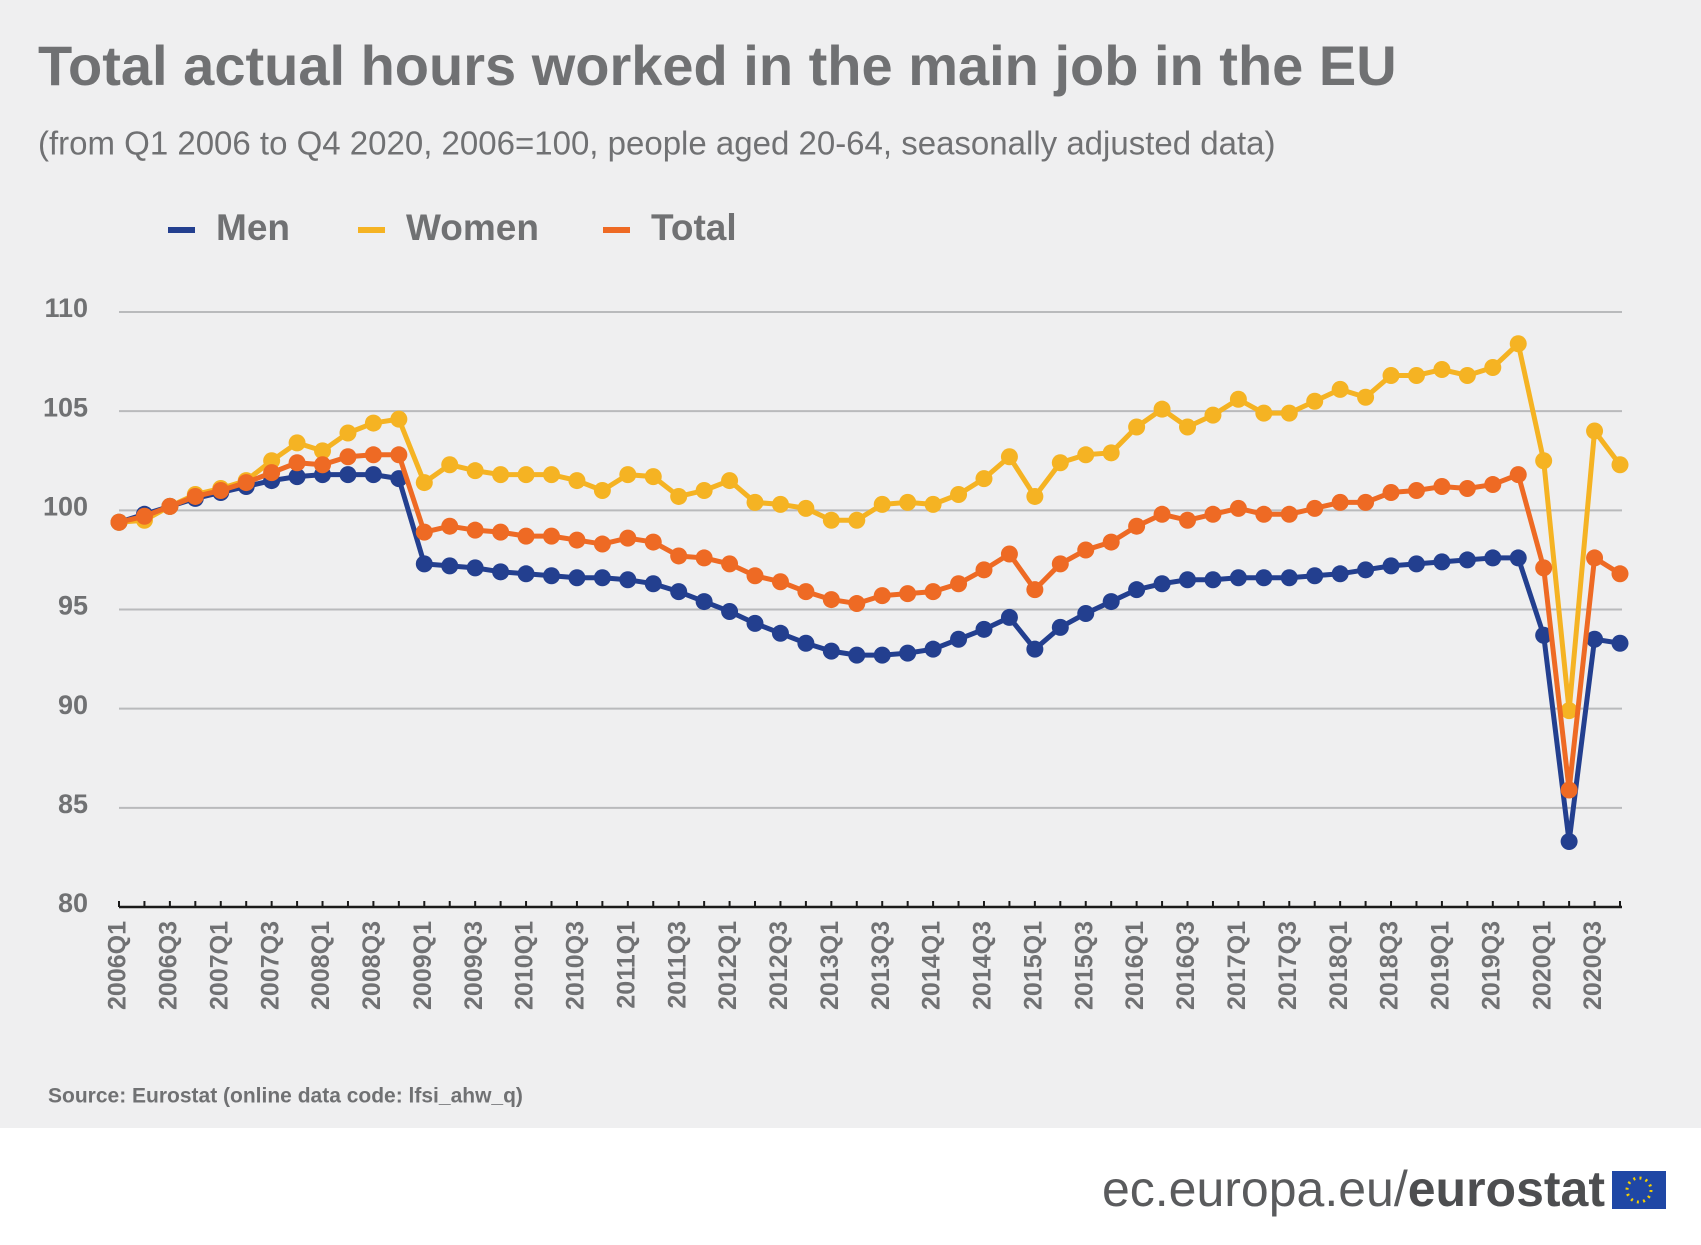  I want to click on x-tick-label: 2015Q3, so click(1084, 965).